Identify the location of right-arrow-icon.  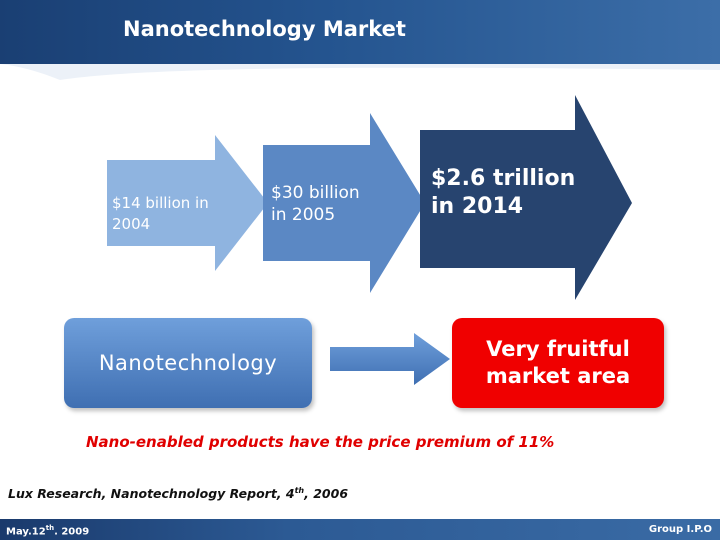
(390, 359).